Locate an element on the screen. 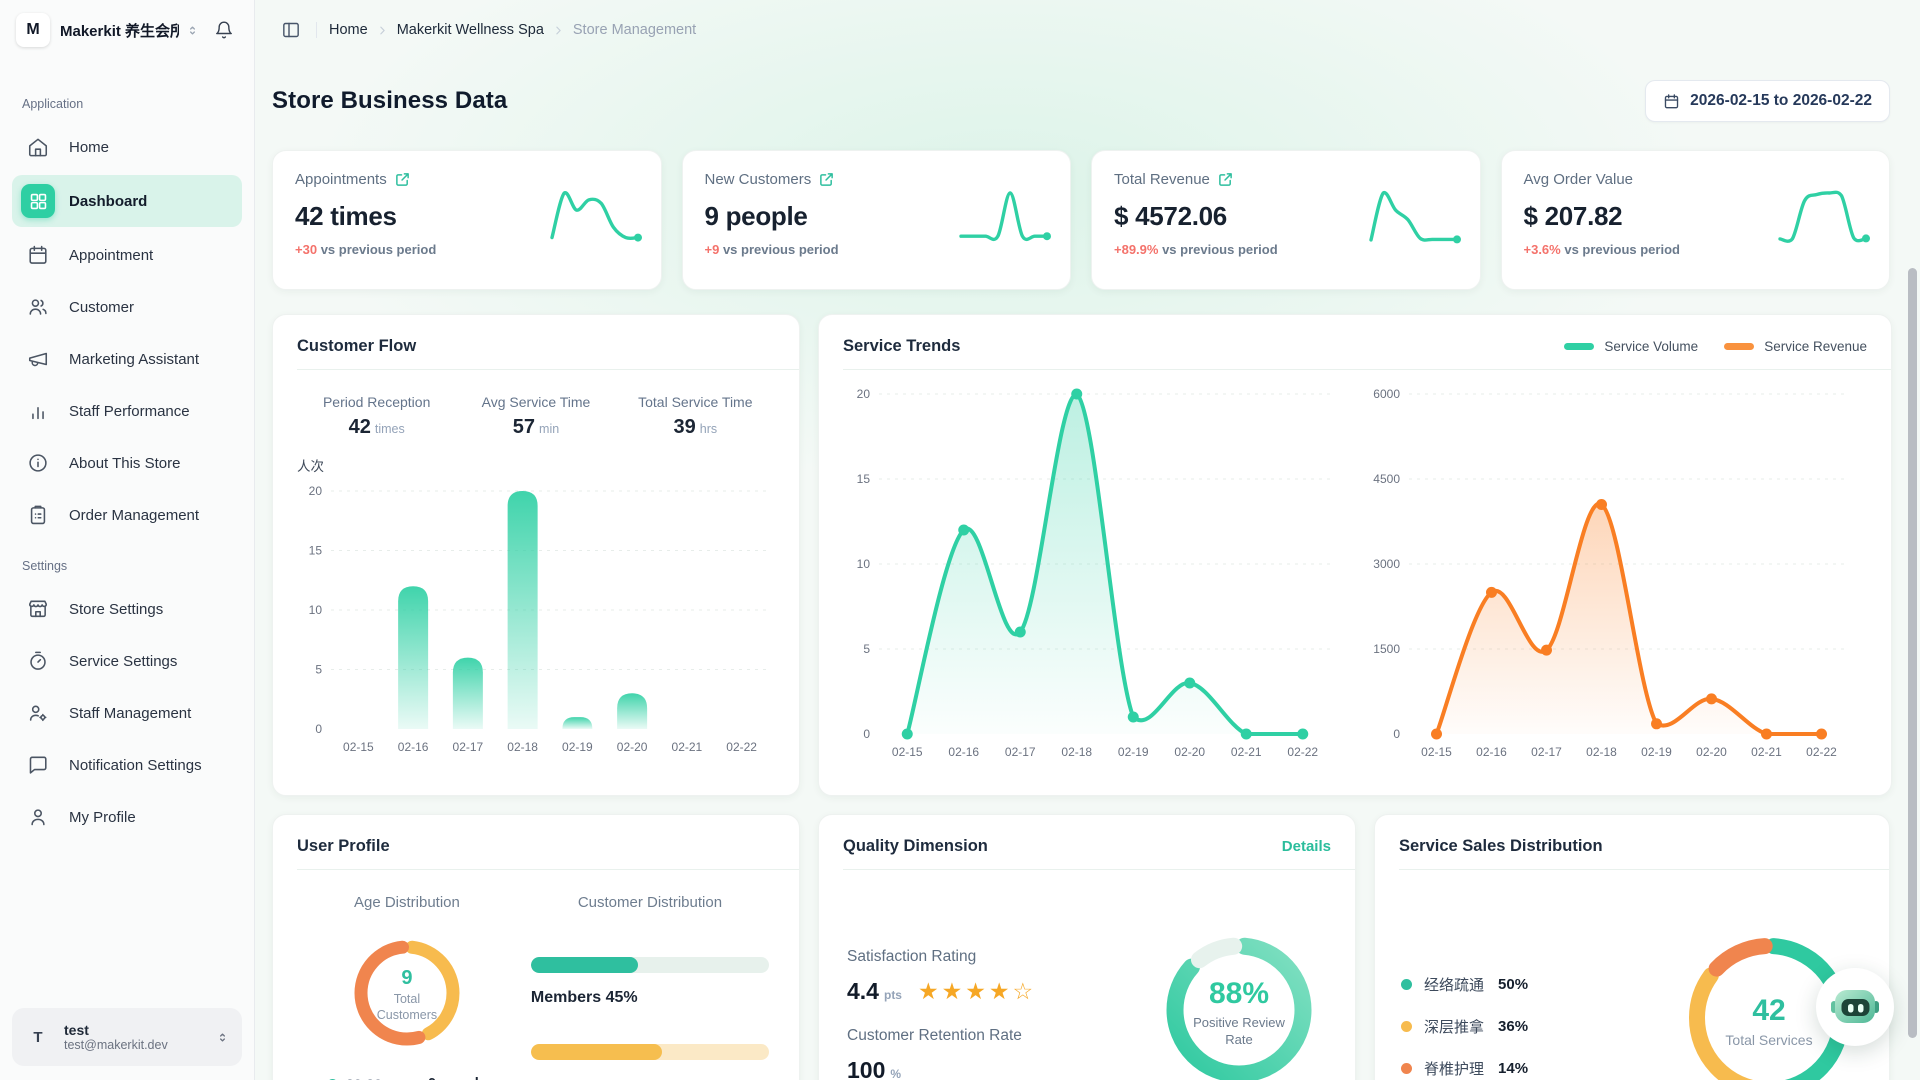 This screenshot has width=1920, height=1080. sidebar-item-customer: Customer is located at coordinates (127, 307).